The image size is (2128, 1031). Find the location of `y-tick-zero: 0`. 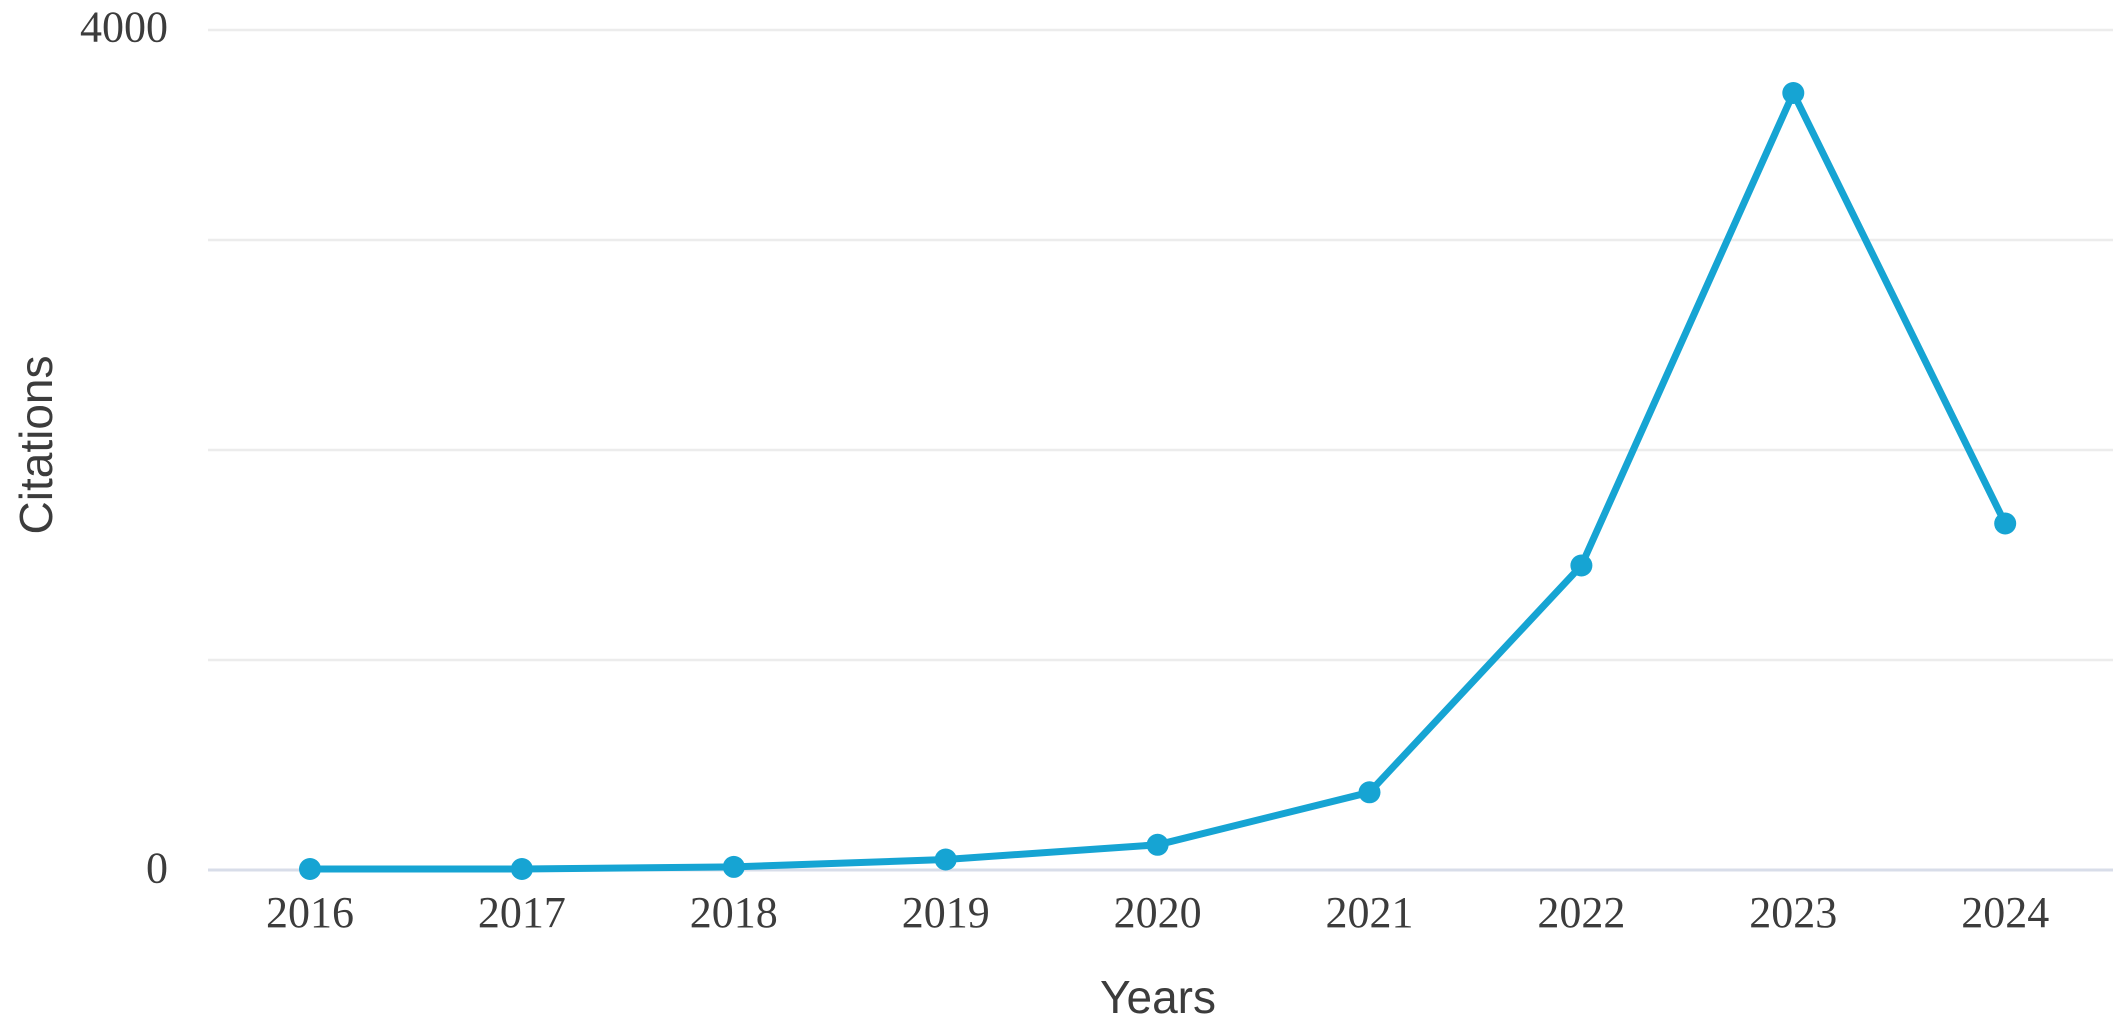

y-tick-zero: 0 is located at coordinates (157, 868).